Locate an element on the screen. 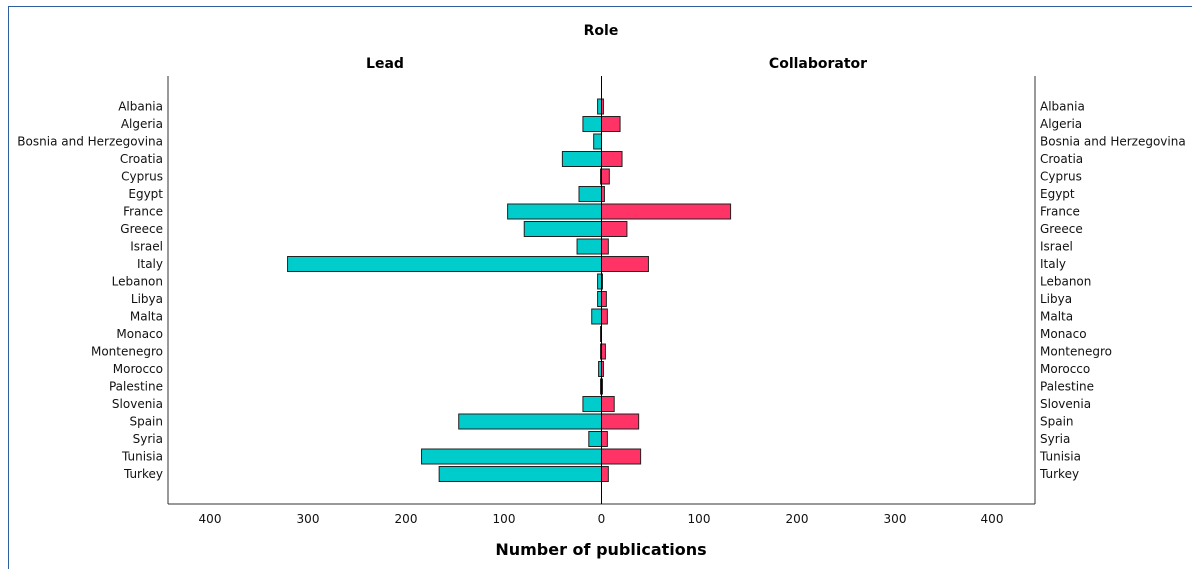 This screenshot has height=569, width=1192. category-label-left: Malta is located at coordinates (146, 317).